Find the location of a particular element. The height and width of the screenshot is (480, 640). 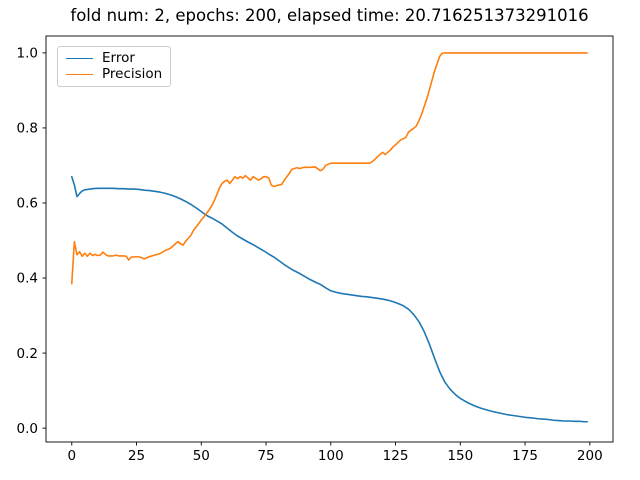

legend: Error Precision is located at coordinates (114, 66).